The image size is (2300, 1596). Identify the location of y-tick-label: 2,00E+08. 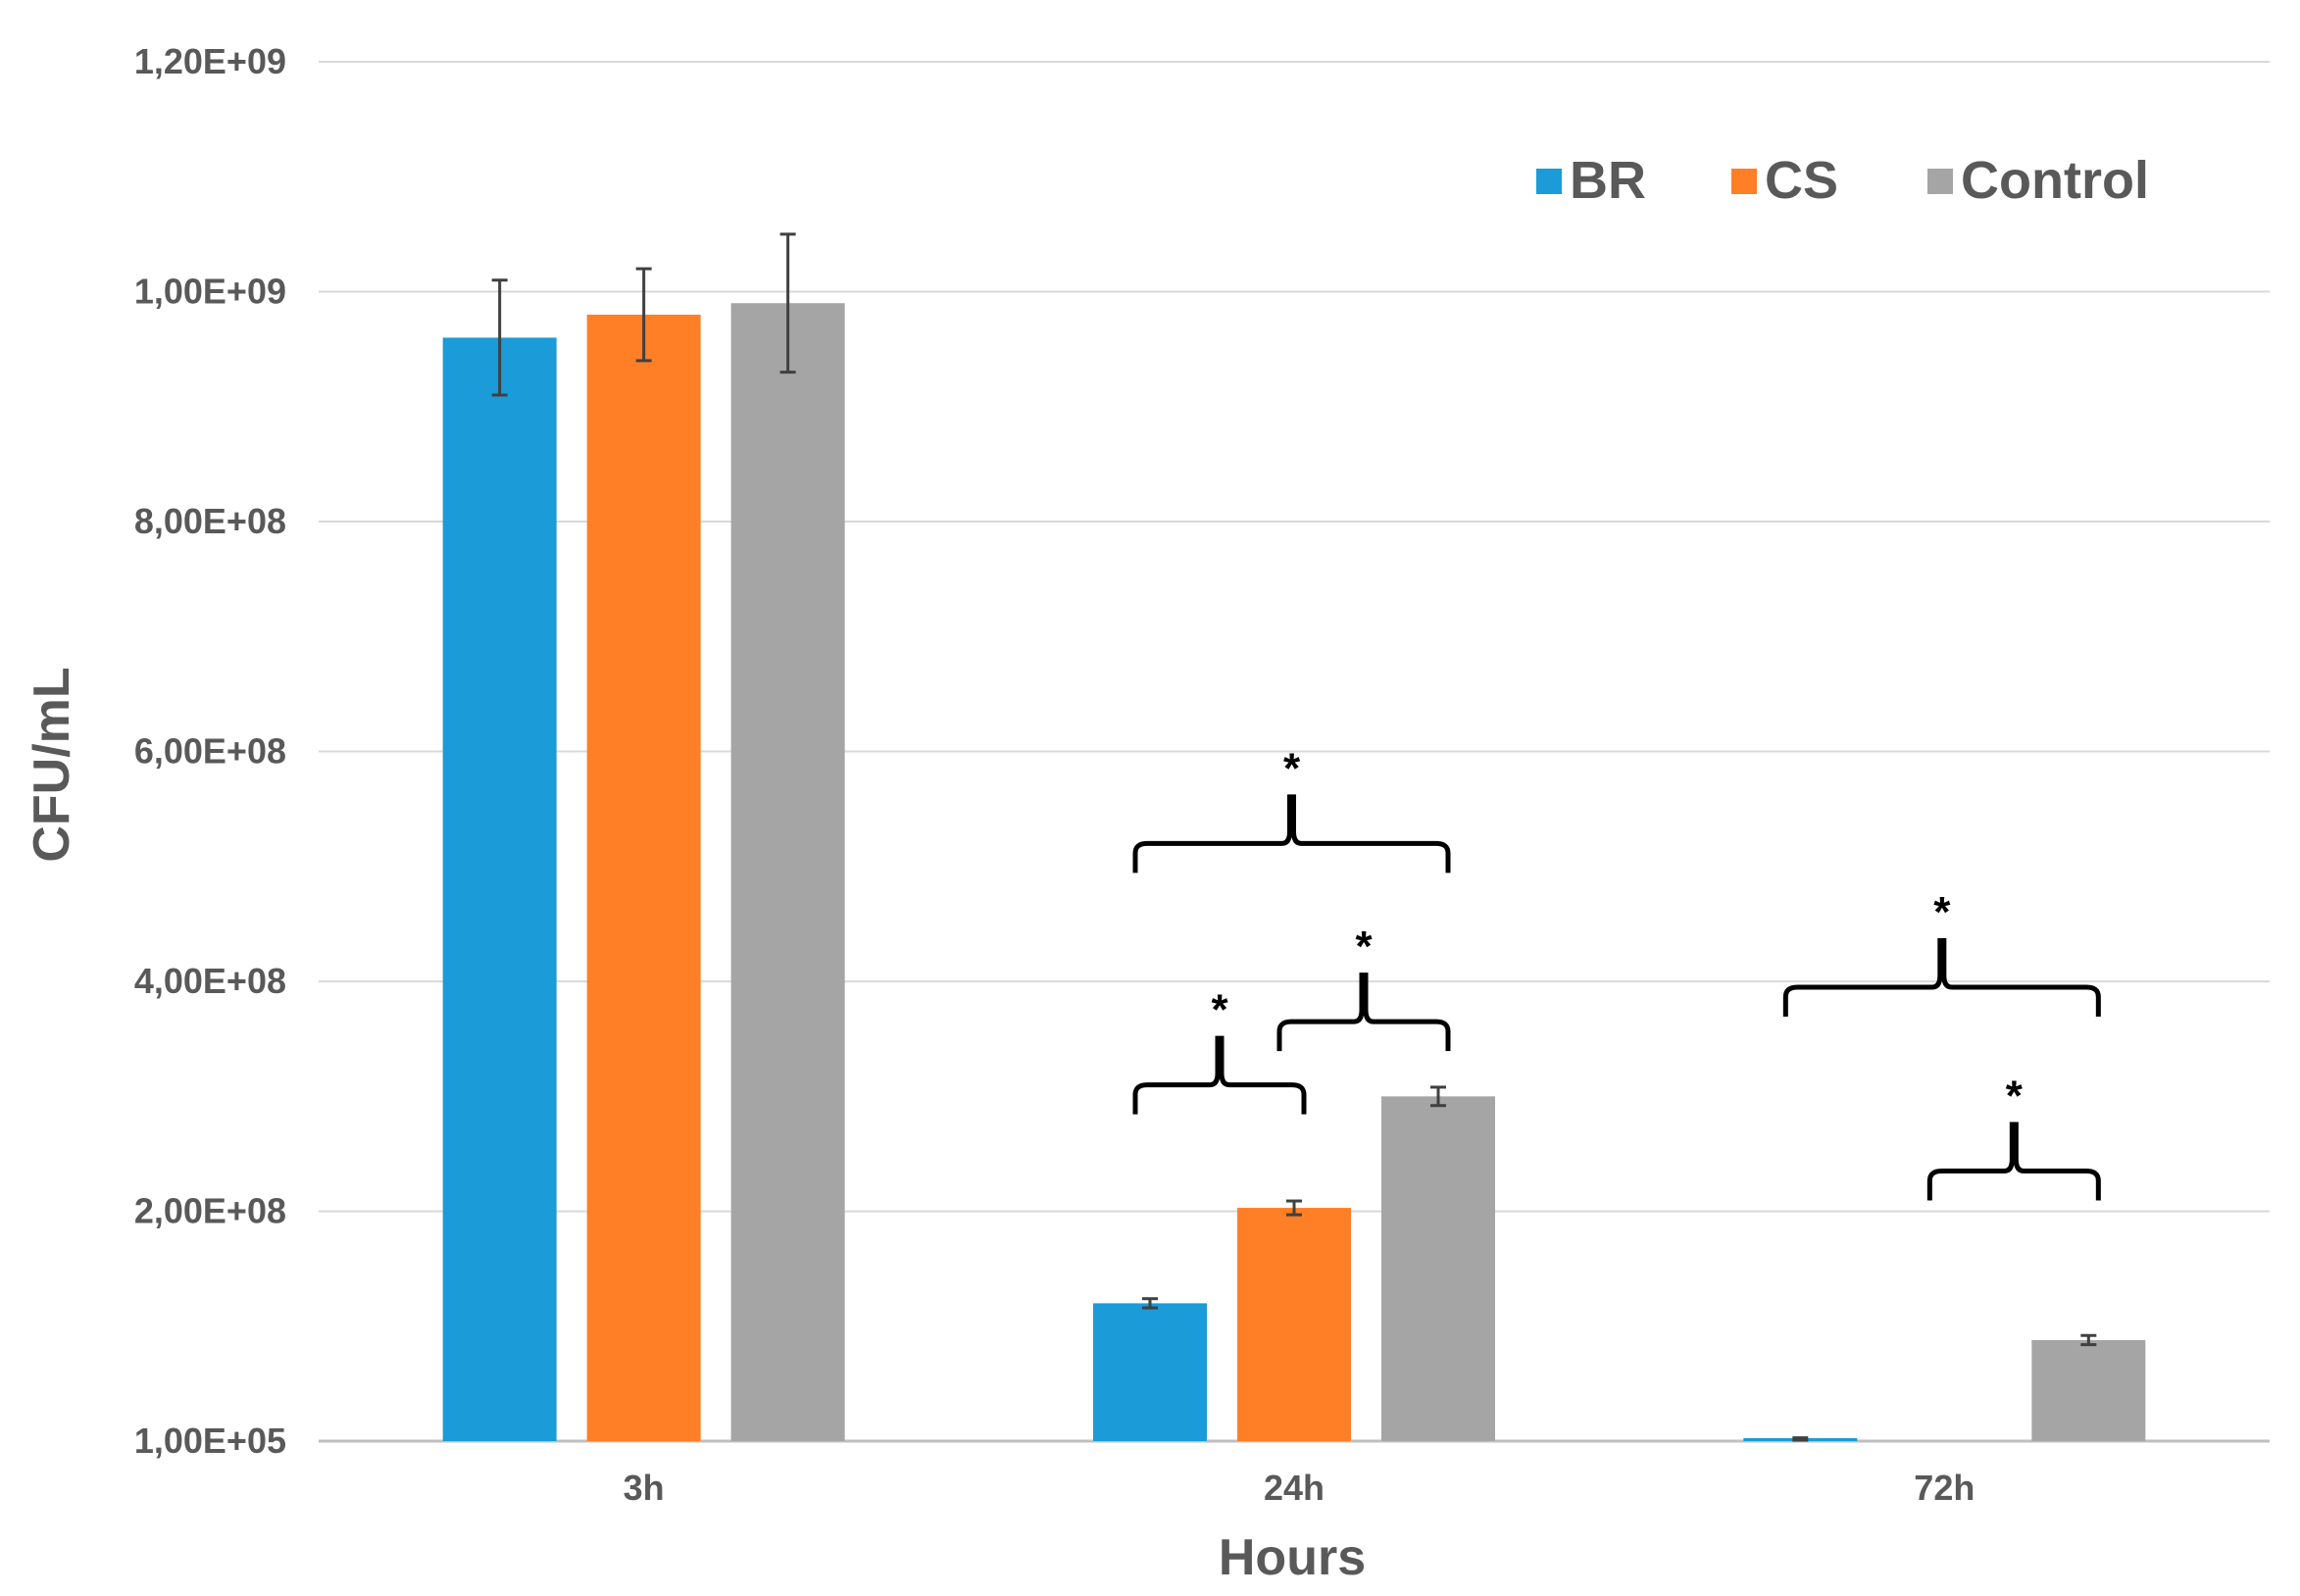
(210, 1211).